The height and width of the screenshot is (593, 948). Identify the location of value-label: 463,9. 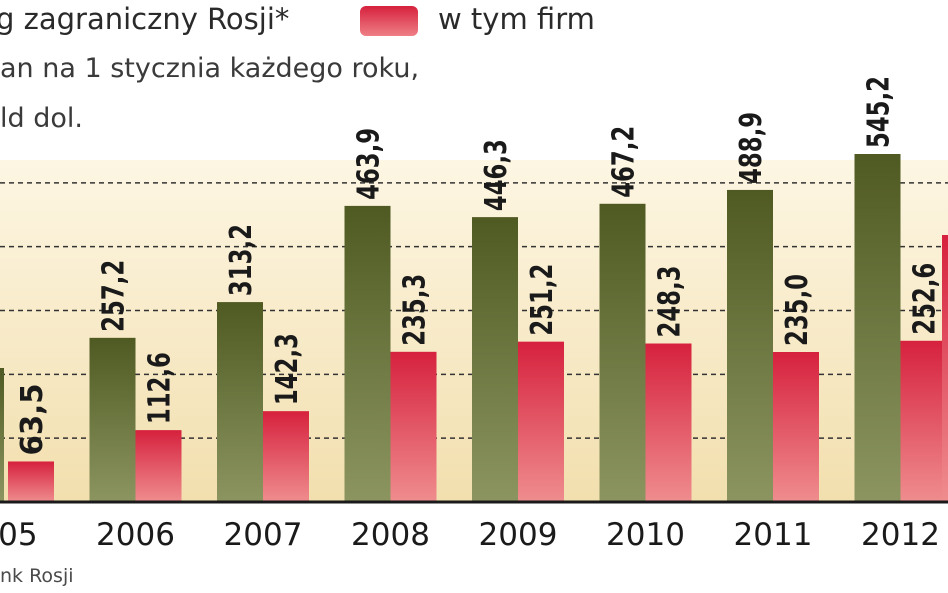
(369, 164).